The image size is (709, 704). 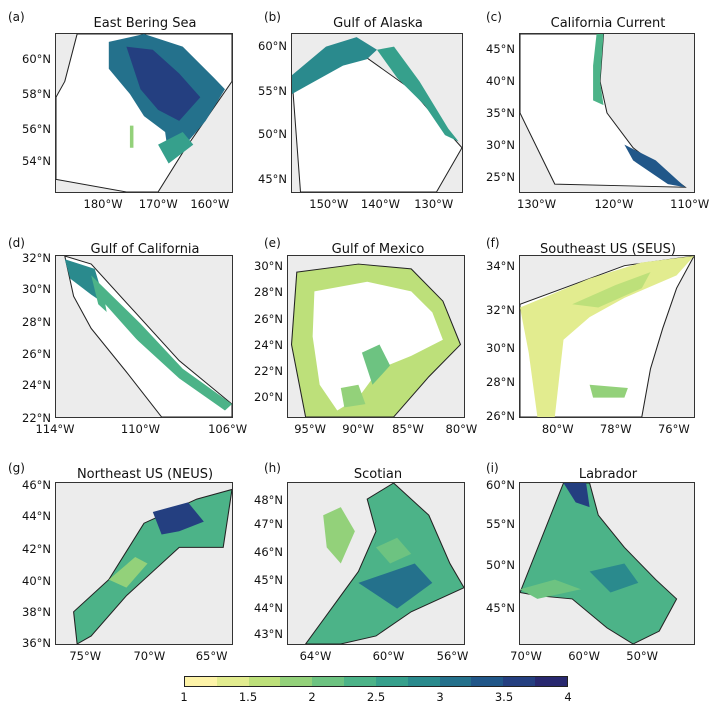 I want to click on y-tick-label: 36°N, so click(x=36, y=643).